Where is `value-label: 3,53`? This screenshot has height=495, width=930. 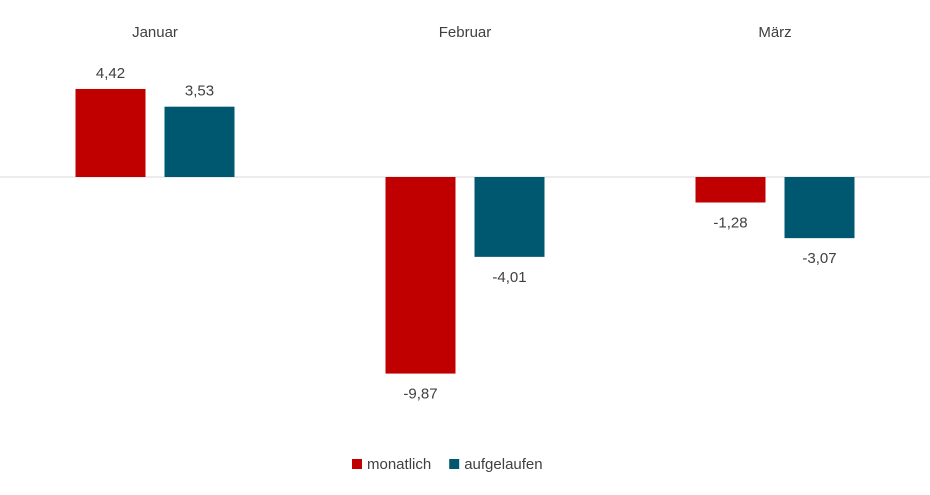 value-label: 3,53 is located at coordinates (199, 91).